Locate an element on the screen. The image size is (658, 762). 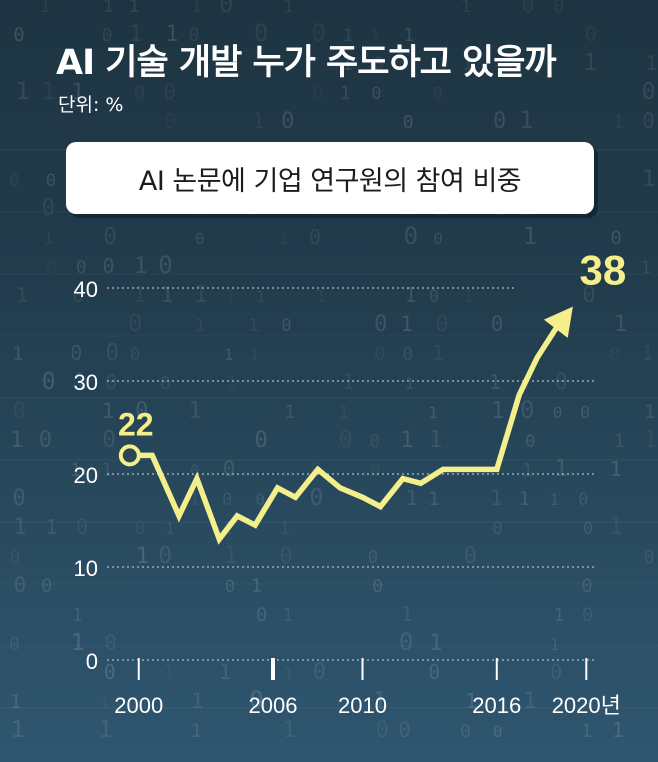
y-tick-label: 30 is located at coordinates (86, 382).